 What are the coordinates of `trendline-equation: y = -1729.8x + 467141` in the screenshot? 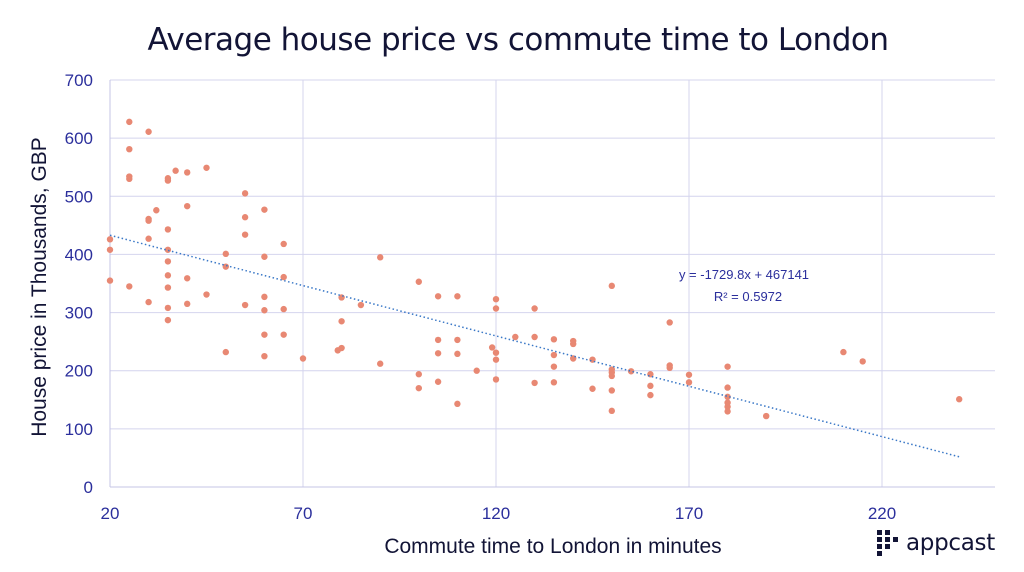 It's located at (744, 274).